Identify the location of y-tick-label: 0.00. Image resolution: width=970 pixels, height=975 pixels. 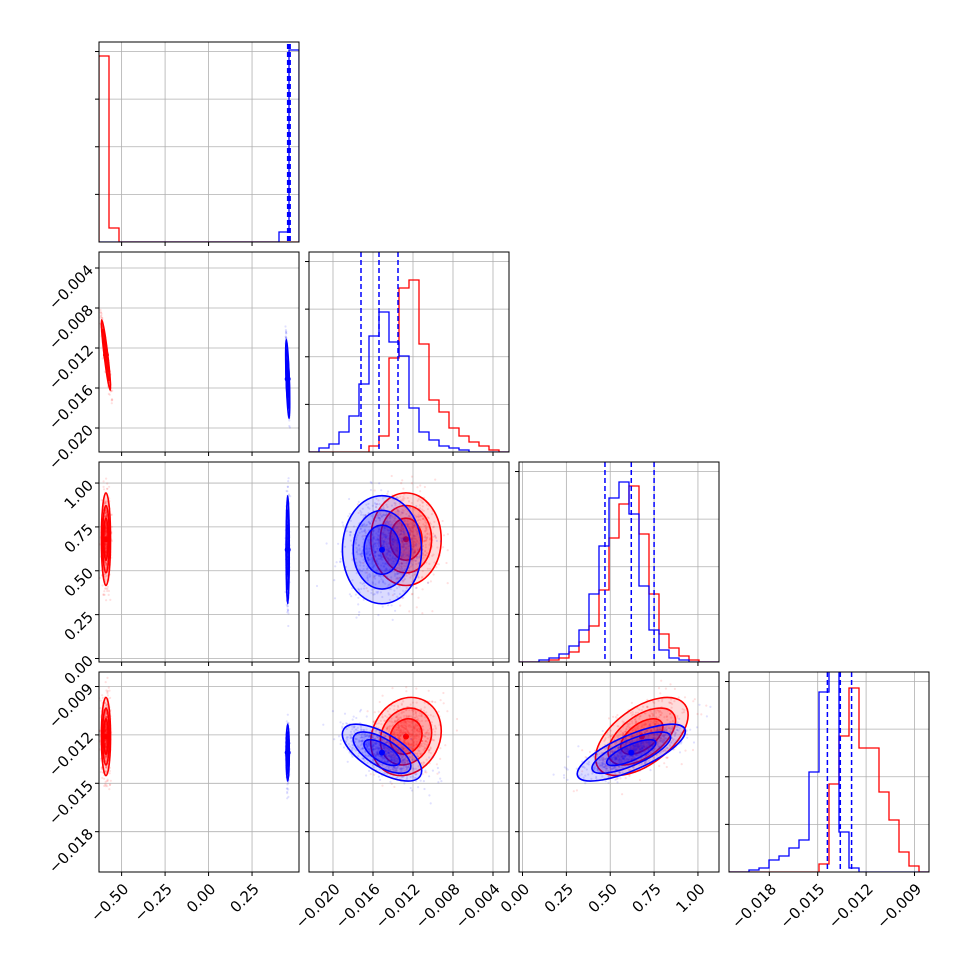
(79, 670).